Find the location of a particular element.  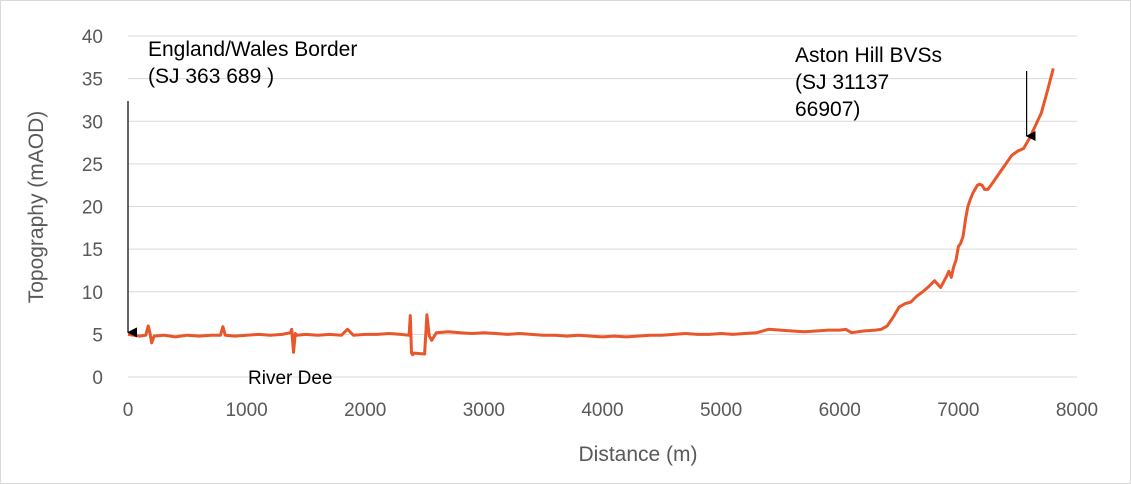

x-axis-ticks: 0 1000 2000 3000 4000 5000 6000 7000 8000 is located at coordinates (610, 410).